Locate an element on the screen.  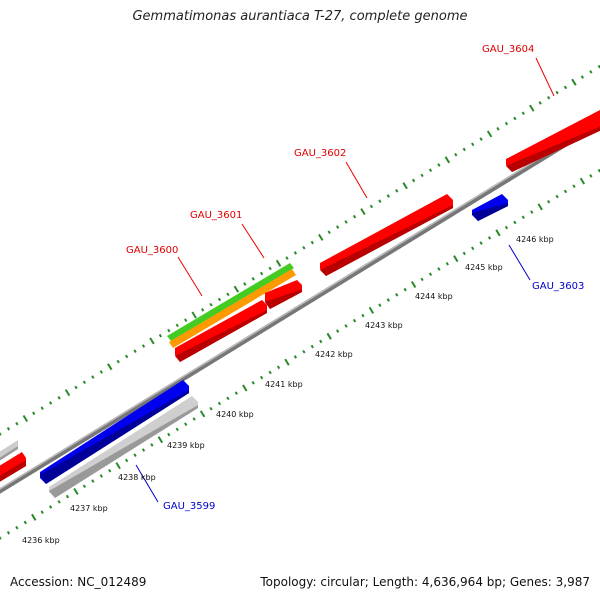
gene-label-3603: GAU_3603 is located at coordinates (558, 286).